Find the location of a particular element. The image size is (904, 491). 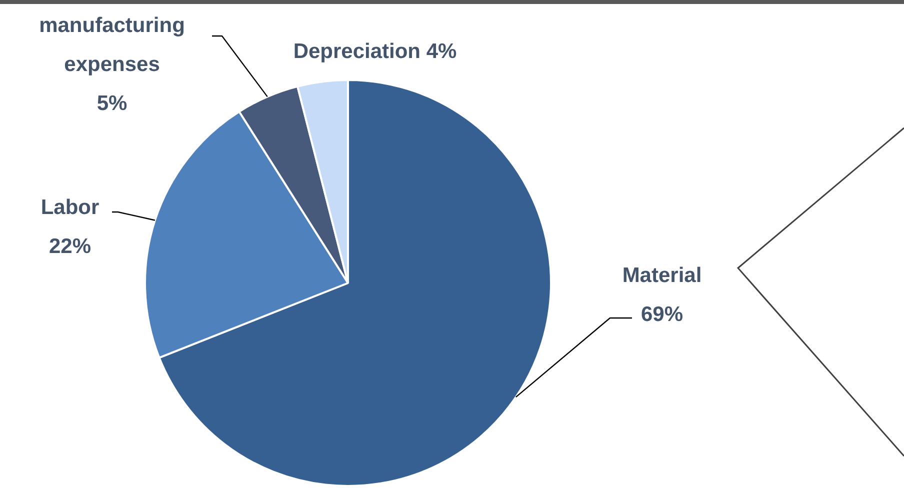

data-label: 69% is located at coordinates (662, 314).